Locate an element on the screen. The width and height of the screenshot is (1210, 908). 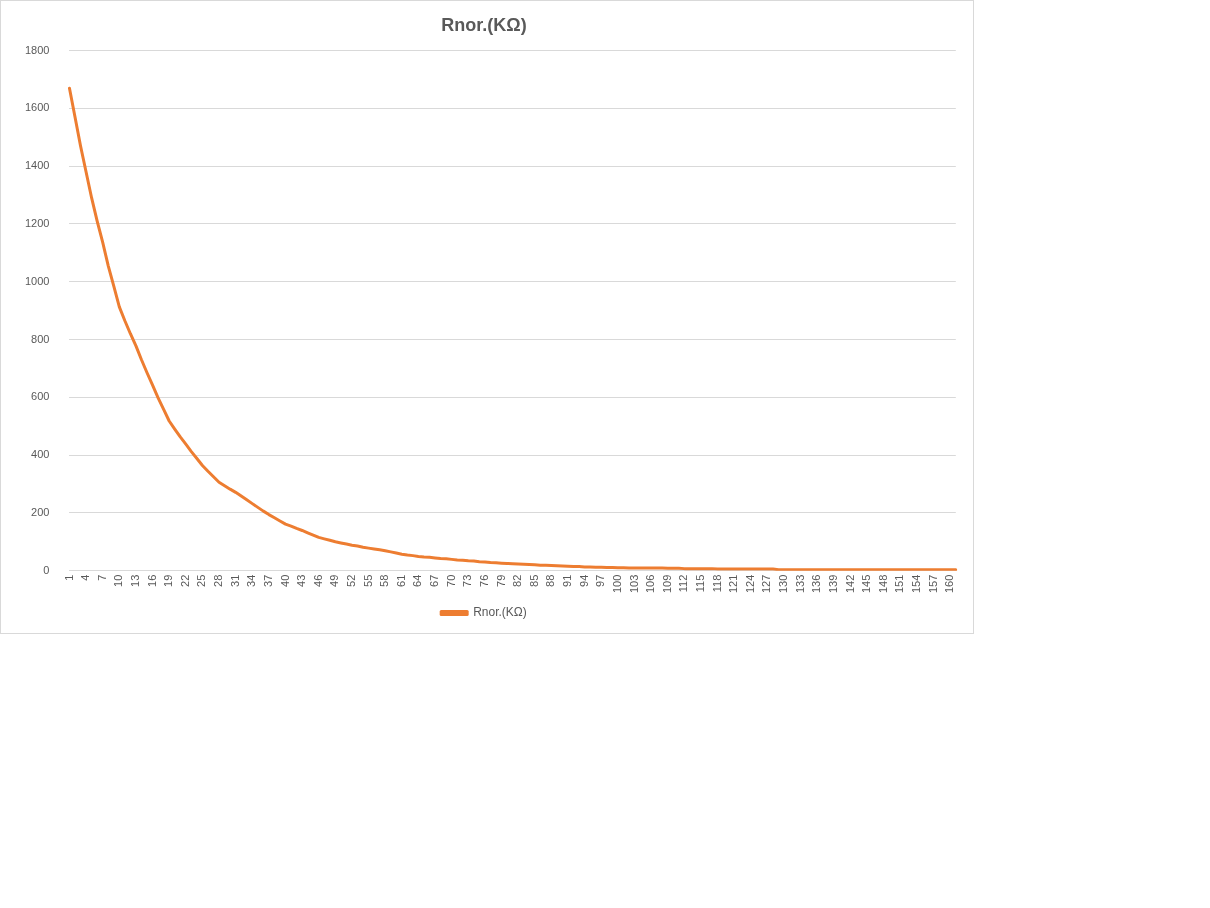
x-tick-label: 154 is located at coordinates (916, 584).